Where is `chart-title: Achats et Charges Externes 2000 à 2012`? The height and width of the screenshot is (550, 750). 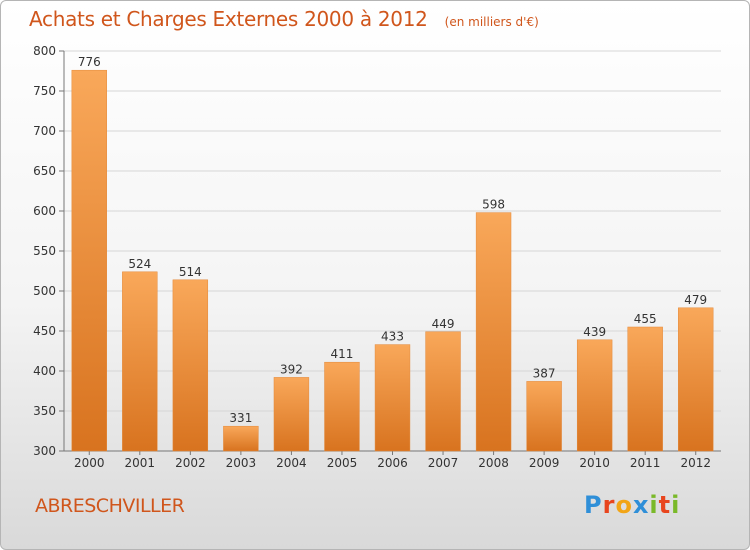 chart-title: Achats et Charges Externes 2000 à 2012 is located at coordinates (228, 19).